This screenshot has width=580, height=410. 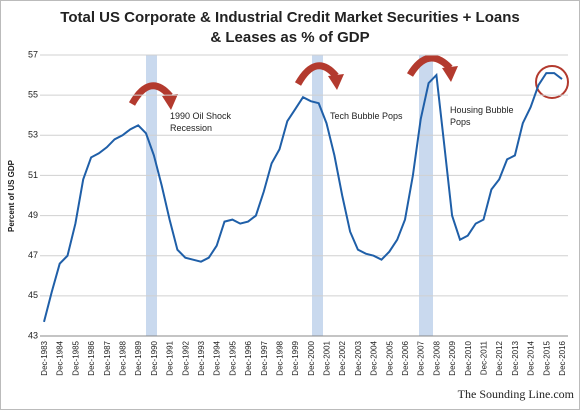 I want to click on x-tick-label: Dec-2015, so click(x=546, y=357).